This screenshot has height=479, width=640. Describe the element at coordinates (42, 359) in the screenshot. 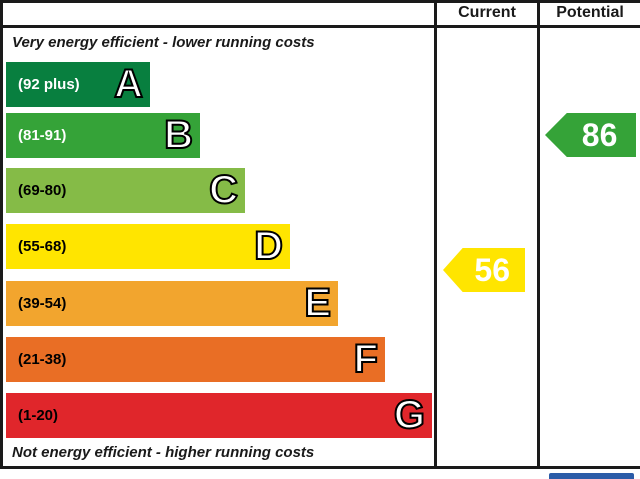

I see `band-range-label: (21-38)` at that location.